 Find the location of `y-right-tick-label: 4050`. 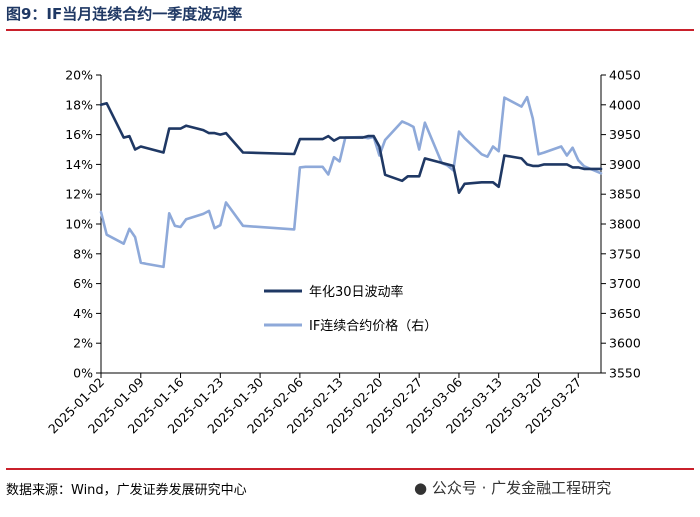

y-right-tick-label: 4050 is located at coordinates (625, 75).